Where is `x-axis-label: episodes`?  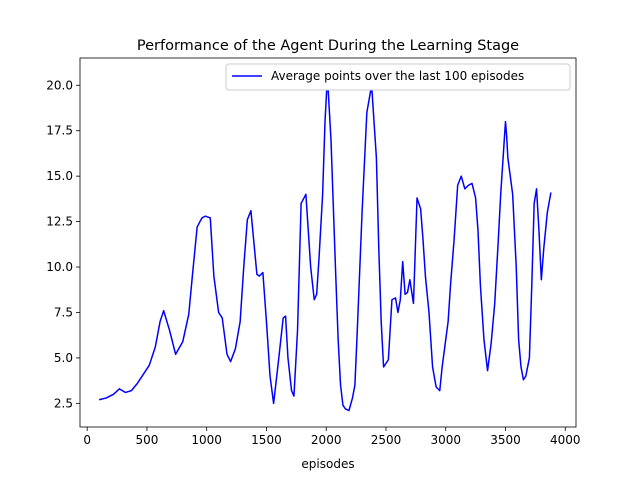
x-axis-label: episodes is located at coordinates (327, 464).